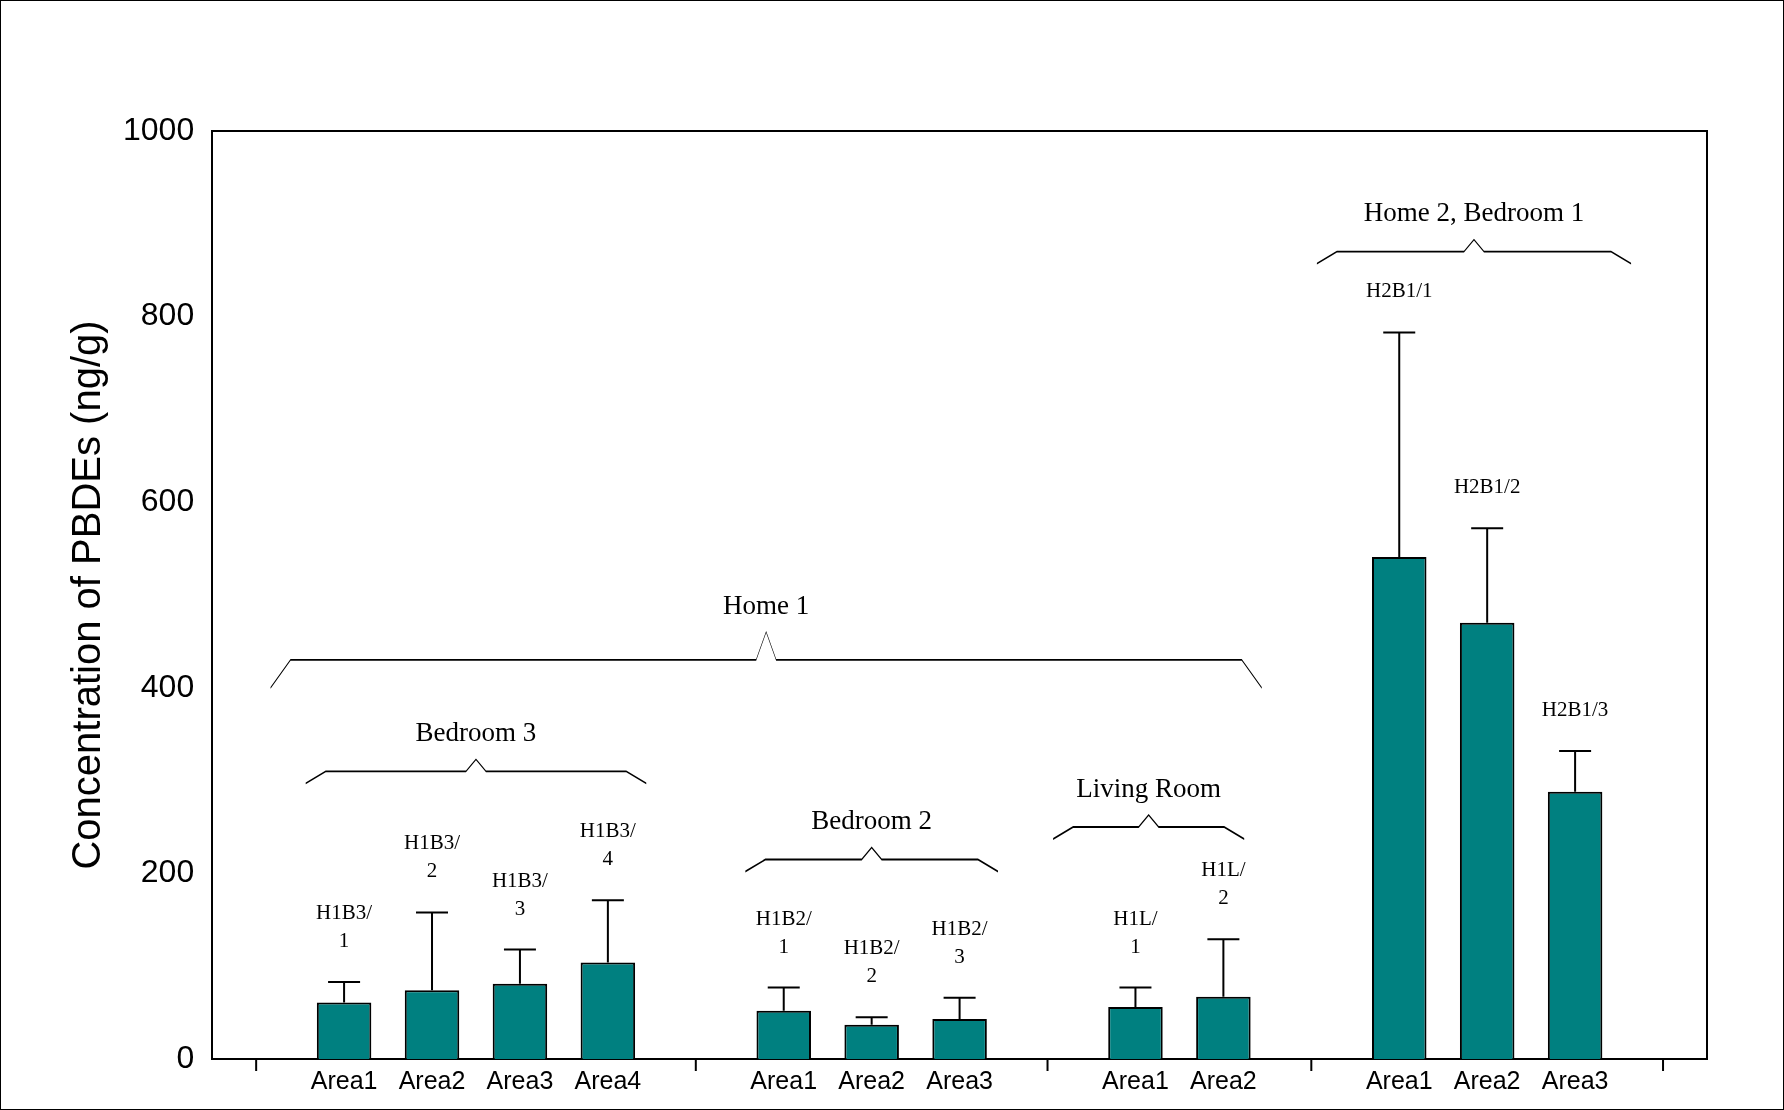 This screenshot has width=1784, height=1110. I want to click on y-tick-label: 0, so click(185, 1056).